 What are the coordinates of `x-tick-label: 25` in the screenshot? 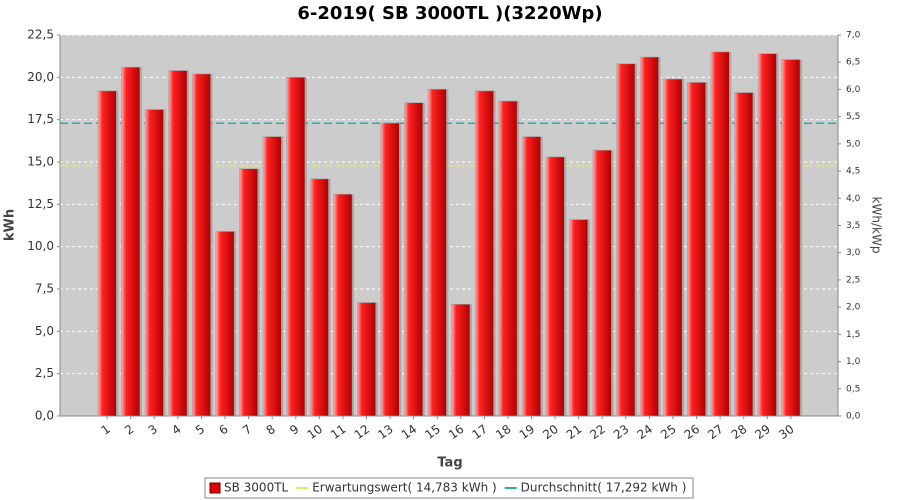 It's located at (668, 432).